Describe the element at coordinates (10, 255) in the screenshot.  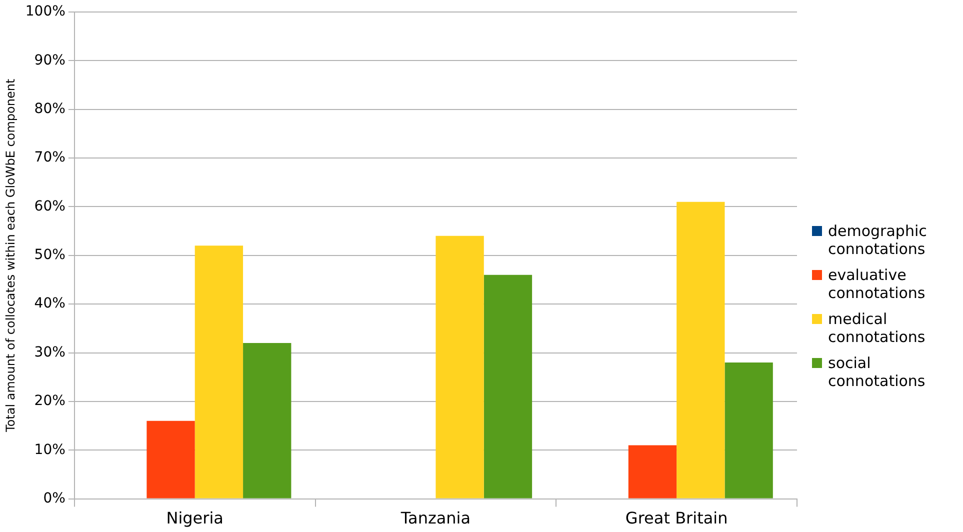
I see `y-axis-title: Total amount of collocates within each GloWbE component` at that location.